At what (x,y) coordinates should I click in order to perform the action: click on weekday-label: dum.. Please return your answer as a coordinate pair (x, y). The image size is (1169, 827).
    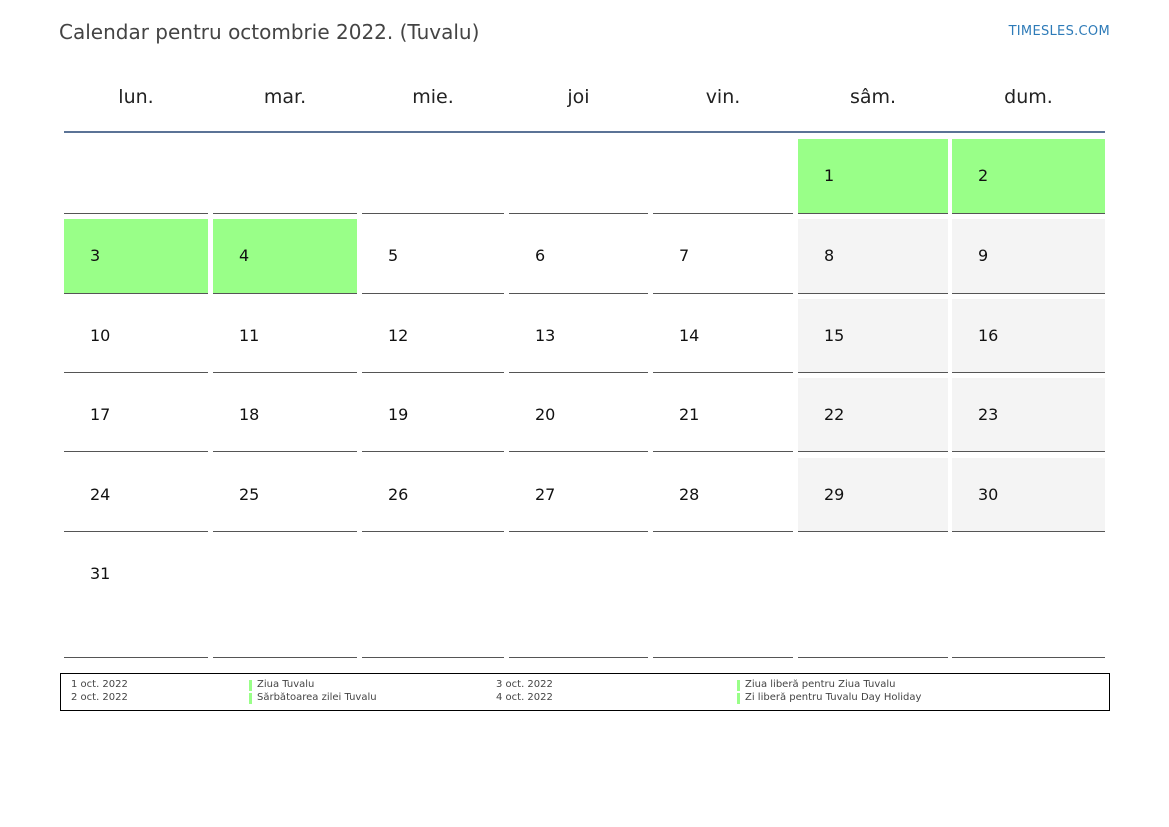
    Looking at the image, I should click on (1028, 97).